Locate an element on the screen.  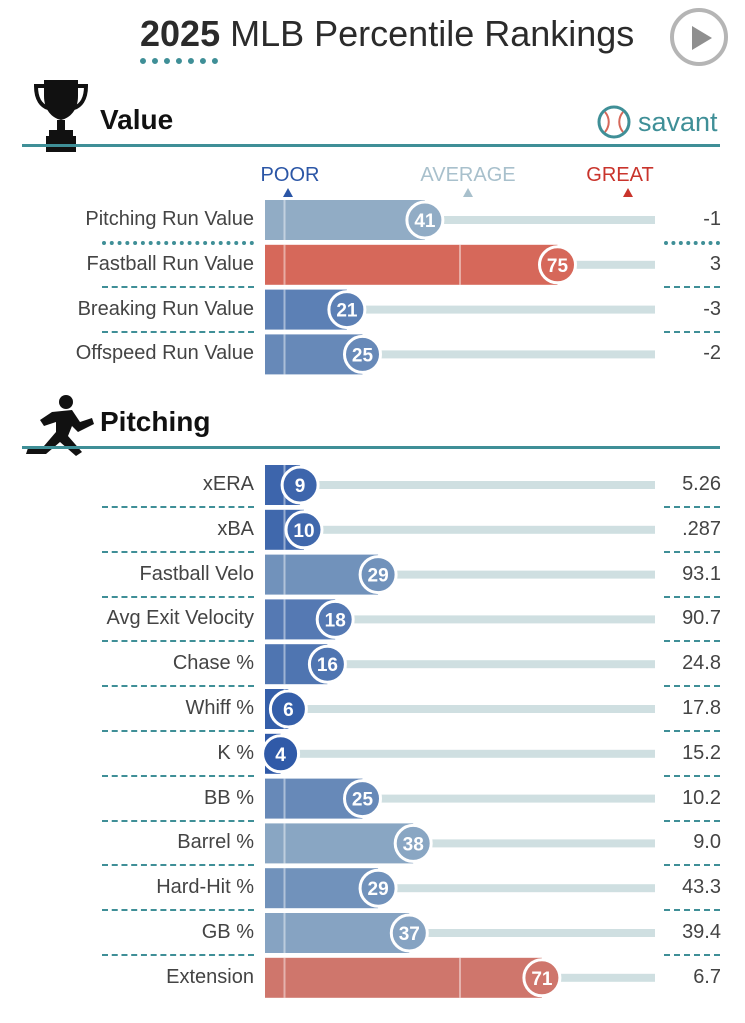
section-title-pitching: Pitching is located at coordinates (155, 421).